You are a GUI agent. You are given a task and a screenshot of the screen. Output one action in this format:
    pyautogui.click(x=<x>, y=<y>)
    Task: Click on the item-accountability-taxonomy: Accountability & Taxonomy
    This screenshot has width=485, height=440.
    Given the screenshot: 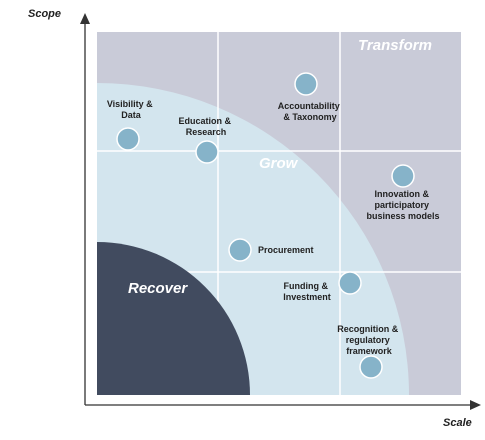 What is the action you would take?
    pyautogui.click(x=310, y=97)
    